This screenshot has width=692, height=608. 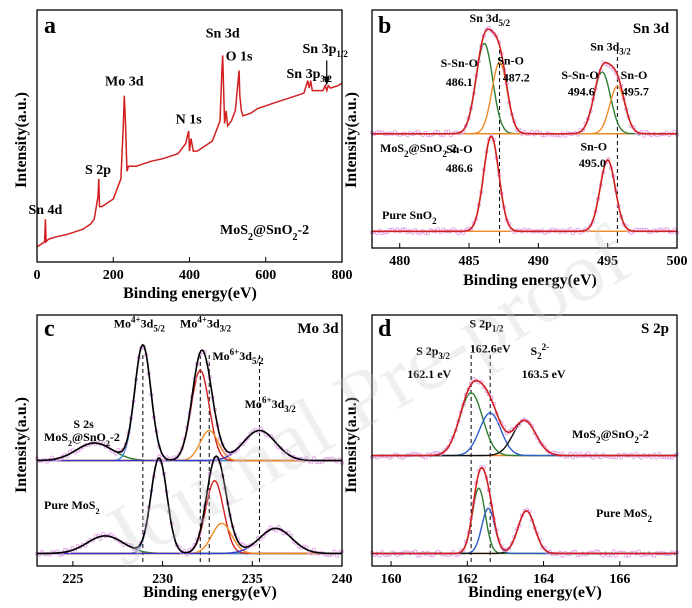 I want to click on panel-d-sample-label-2: Pure MoS2, so click(x=624, y=515).